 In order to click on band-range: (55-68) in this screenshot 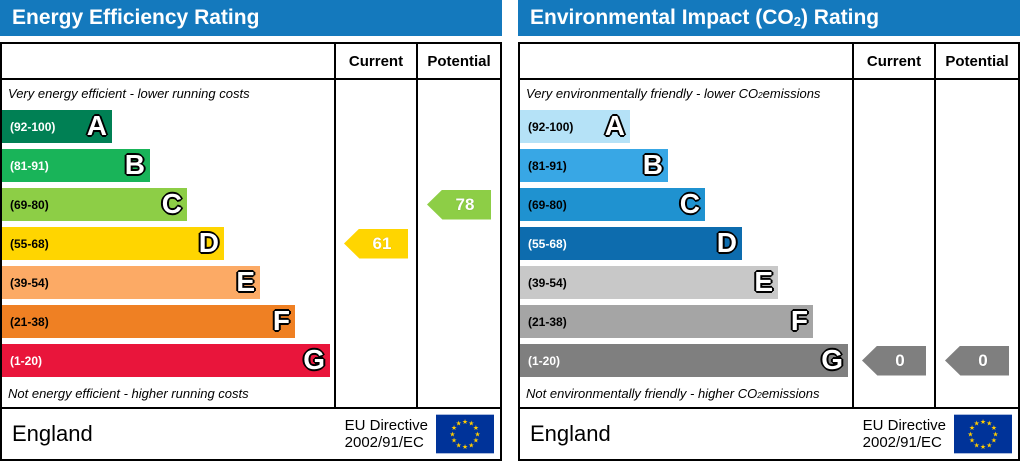, I will do `click(547, 243)`.